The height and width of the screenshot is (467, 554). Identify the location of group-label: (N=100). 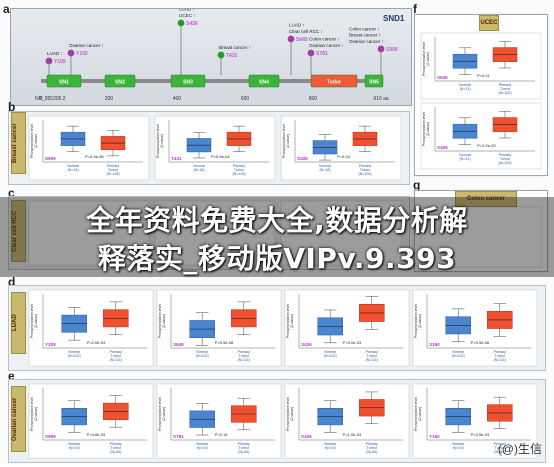
(504, 93).